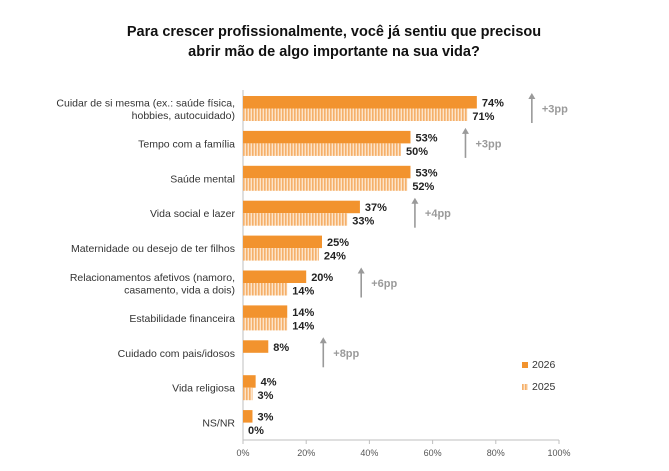 This screenshot has height=471, width=669. What do you see at coordinates (218, 424) in the screenshot?
I see `category-label: NS/NR` at bounding box center [218, 424].